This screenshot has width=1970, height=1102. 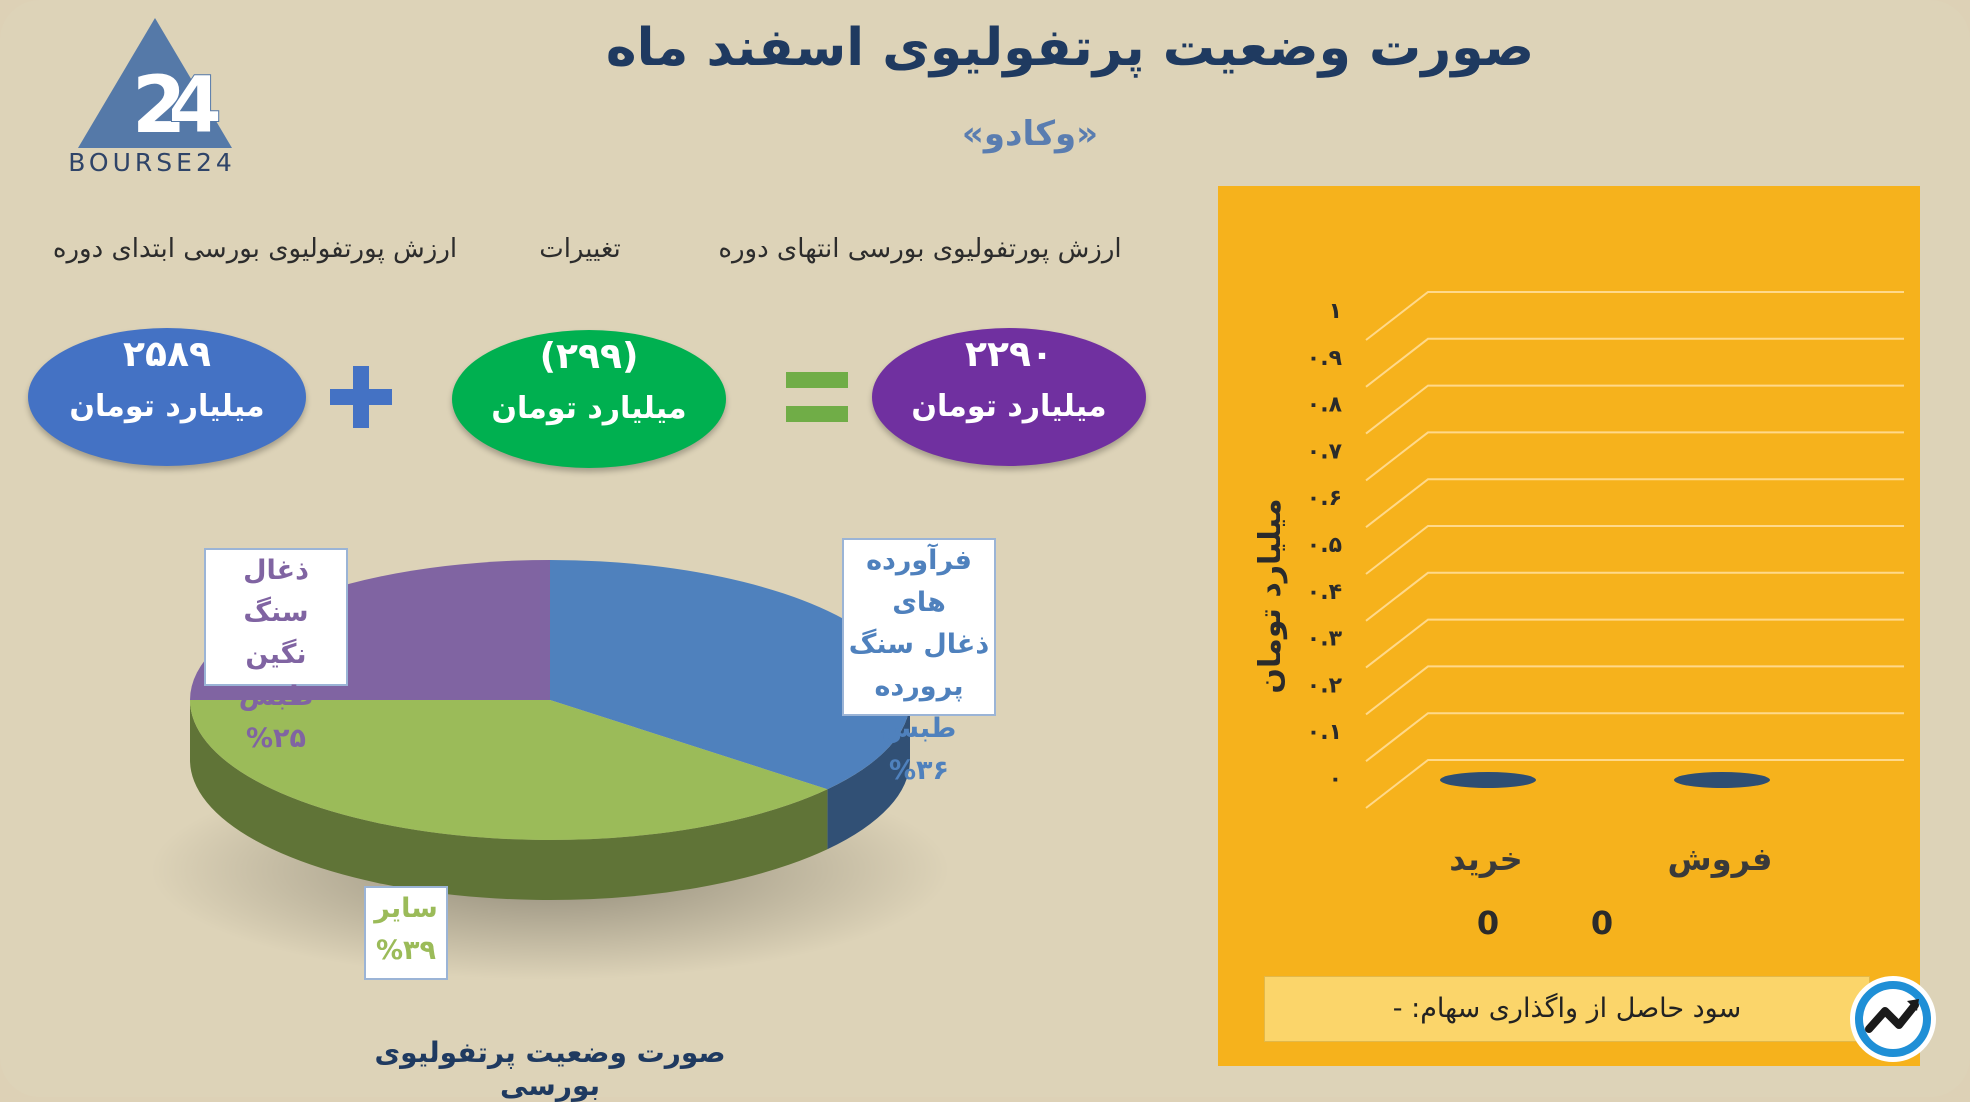 I want to click on end-value-number: ۲۲۹۰, so click(x=1009, y=354).